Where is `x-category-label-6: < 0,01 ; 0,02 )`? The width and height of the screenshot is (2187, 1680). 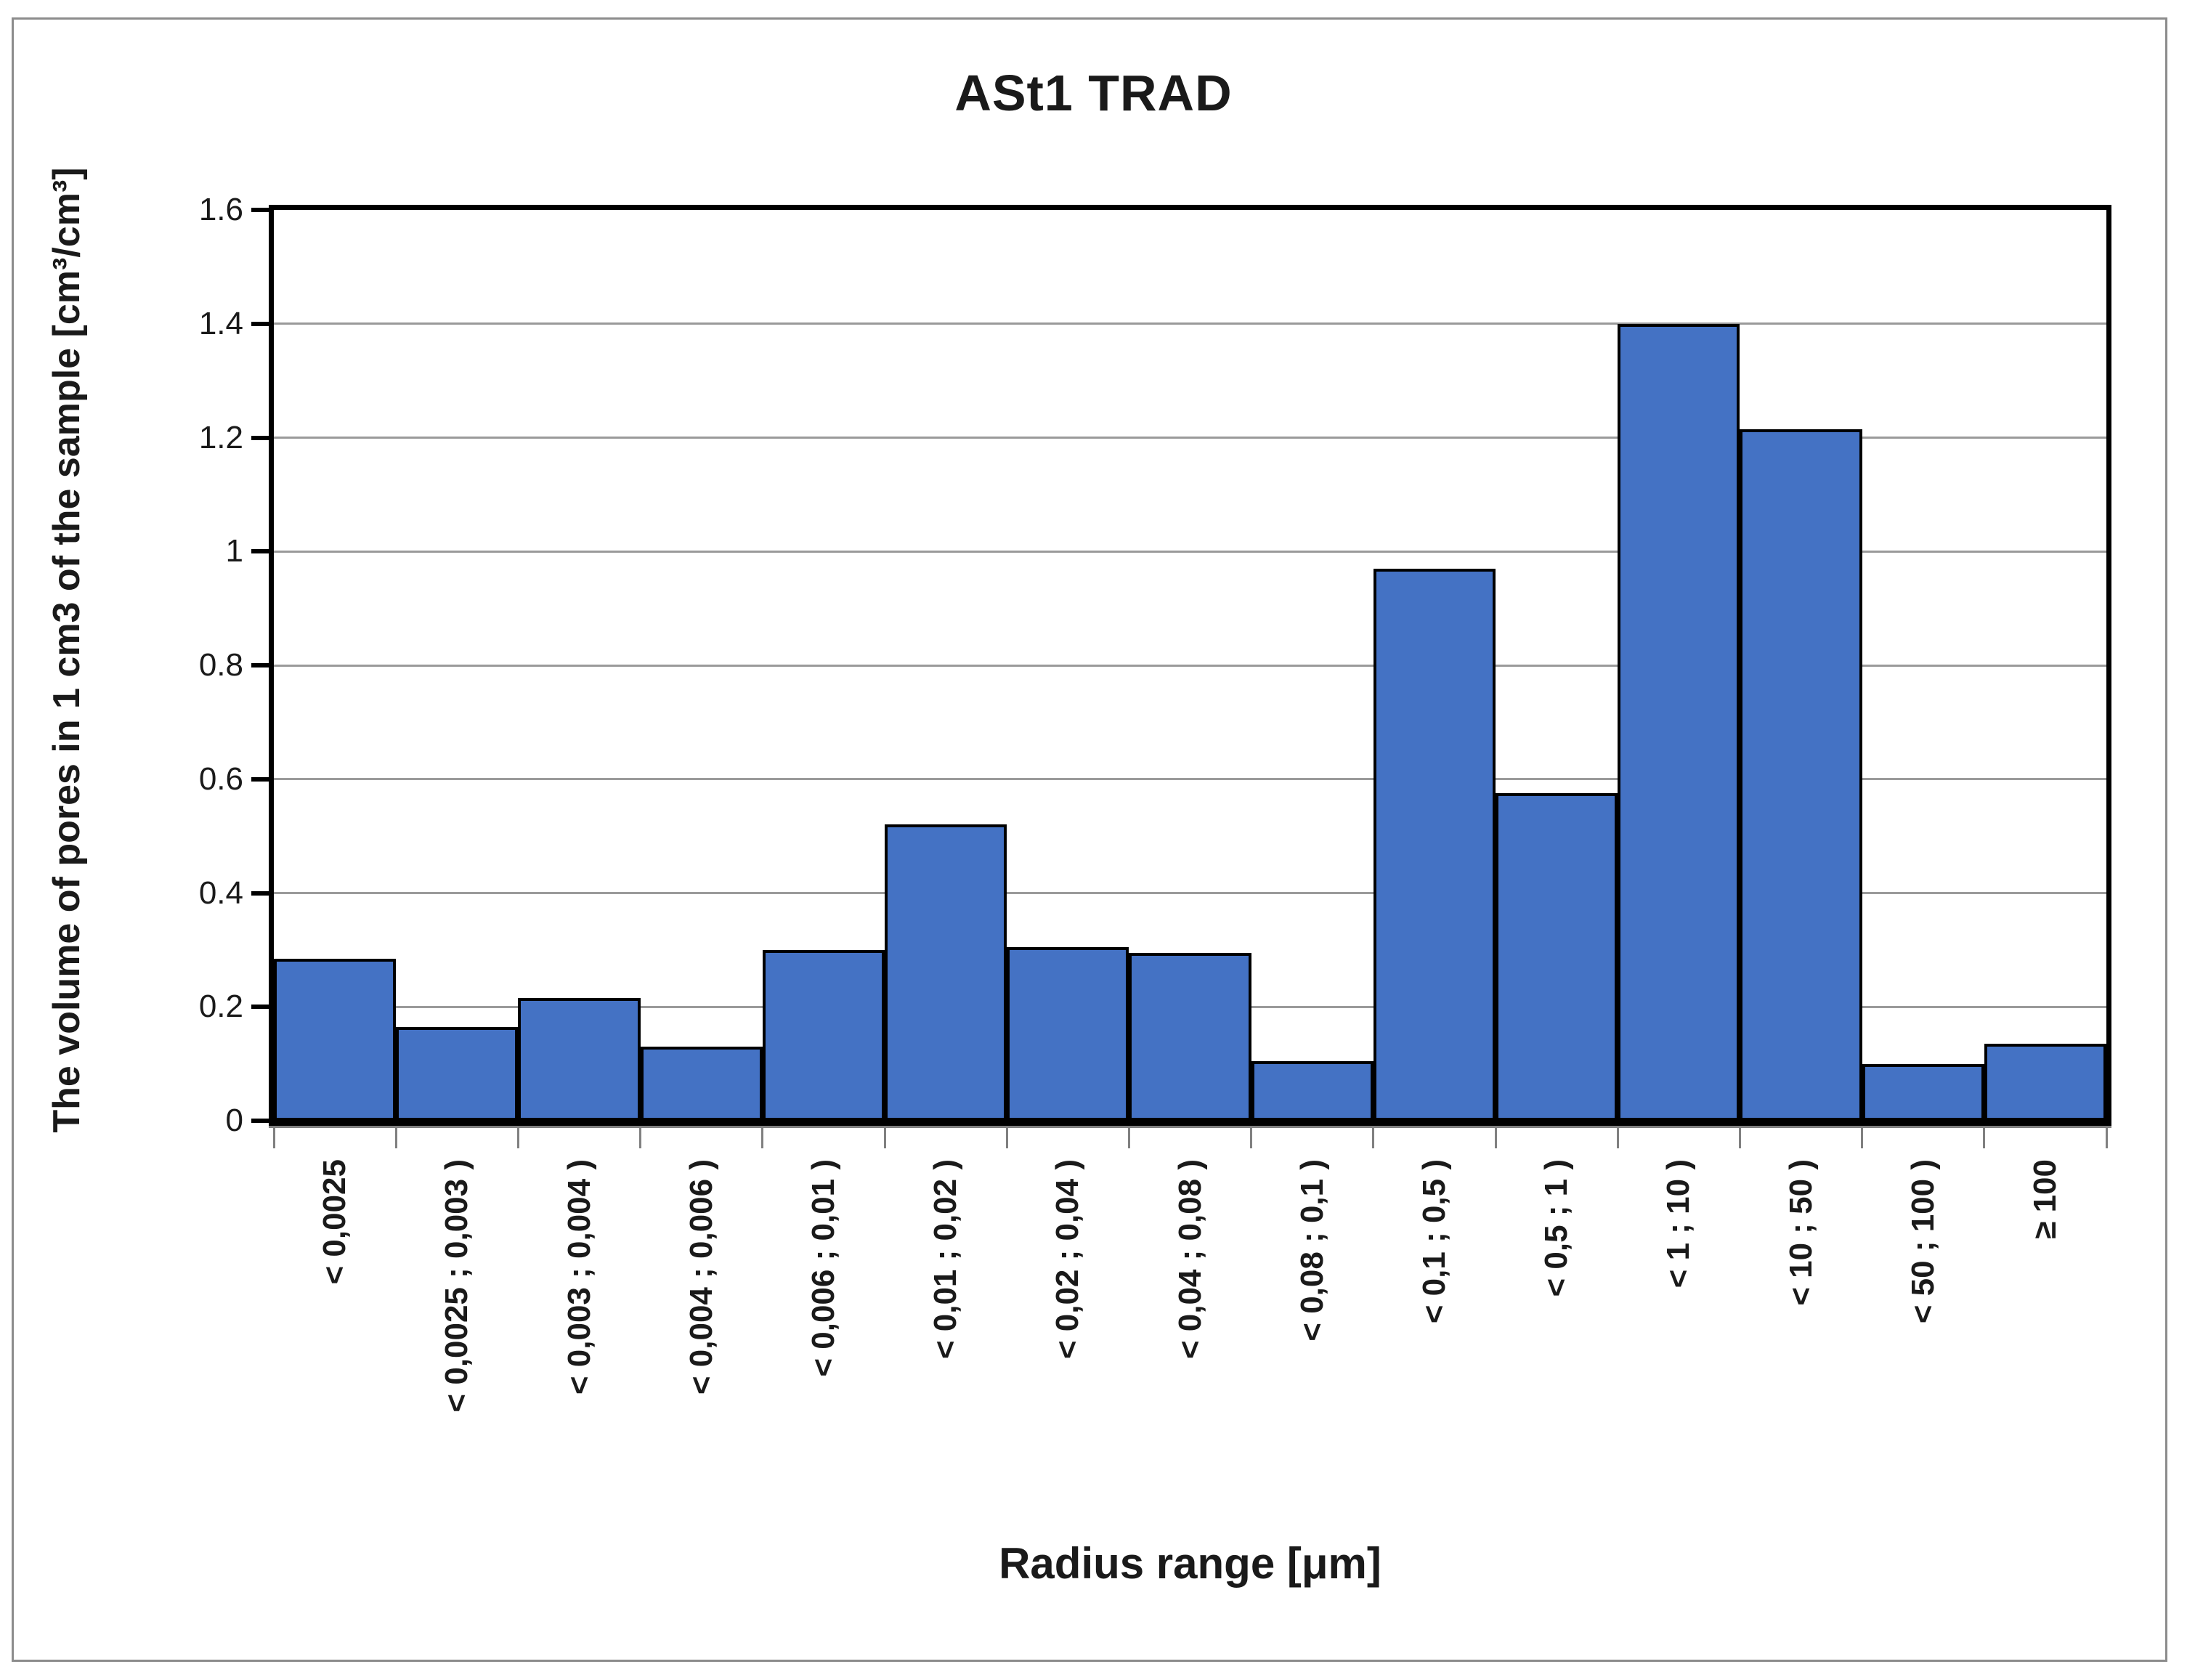 x-category-label-6: < 0,01 ; 0,02 ) is located at coordinates (946, 1259).